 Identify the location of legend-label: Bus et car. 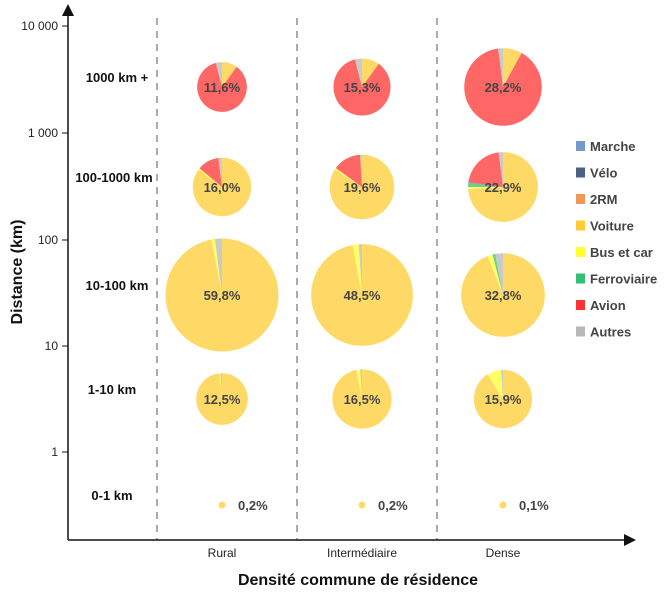
(621, 252).